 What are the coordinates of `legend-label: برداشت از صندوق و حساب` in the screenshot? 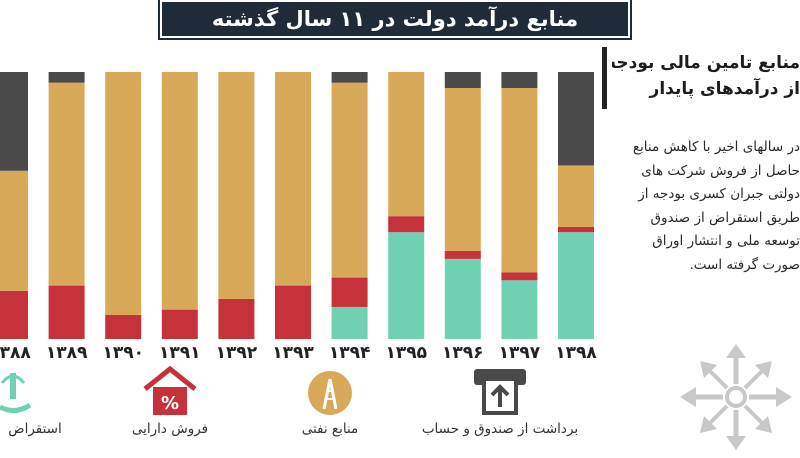 It's located at (500, 429).